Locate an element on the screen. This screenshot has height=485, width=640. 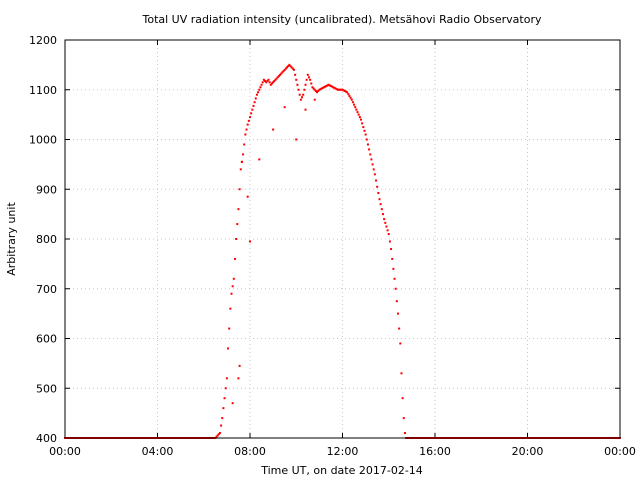
y-tick-label: 800 is located at coordinates (46, 239).